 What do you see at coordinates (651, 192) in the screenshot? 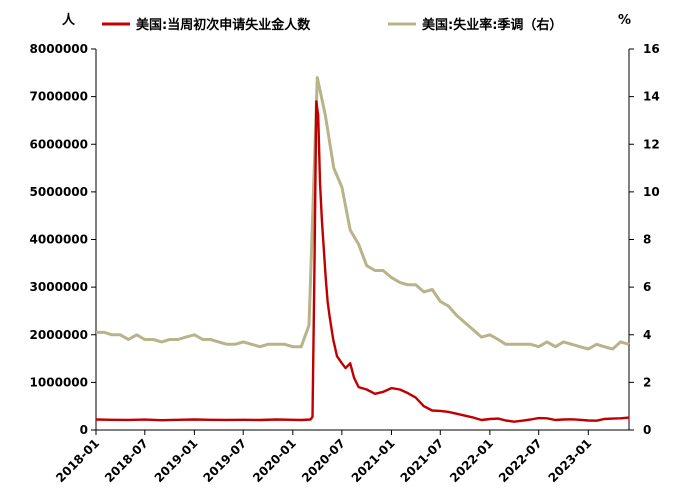
I see `right-tick-label: 10` at bounding box center [651, 192].